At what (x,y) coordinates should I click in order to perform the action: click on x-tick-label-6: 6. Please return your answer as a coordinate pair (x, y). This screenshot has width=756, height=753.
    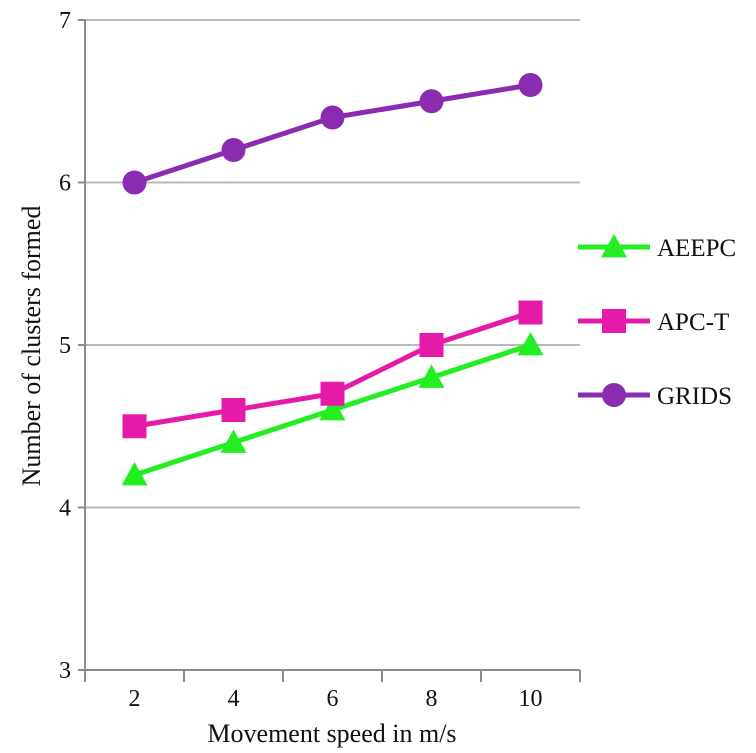
    Looking at the image, I should click on (333, 699).